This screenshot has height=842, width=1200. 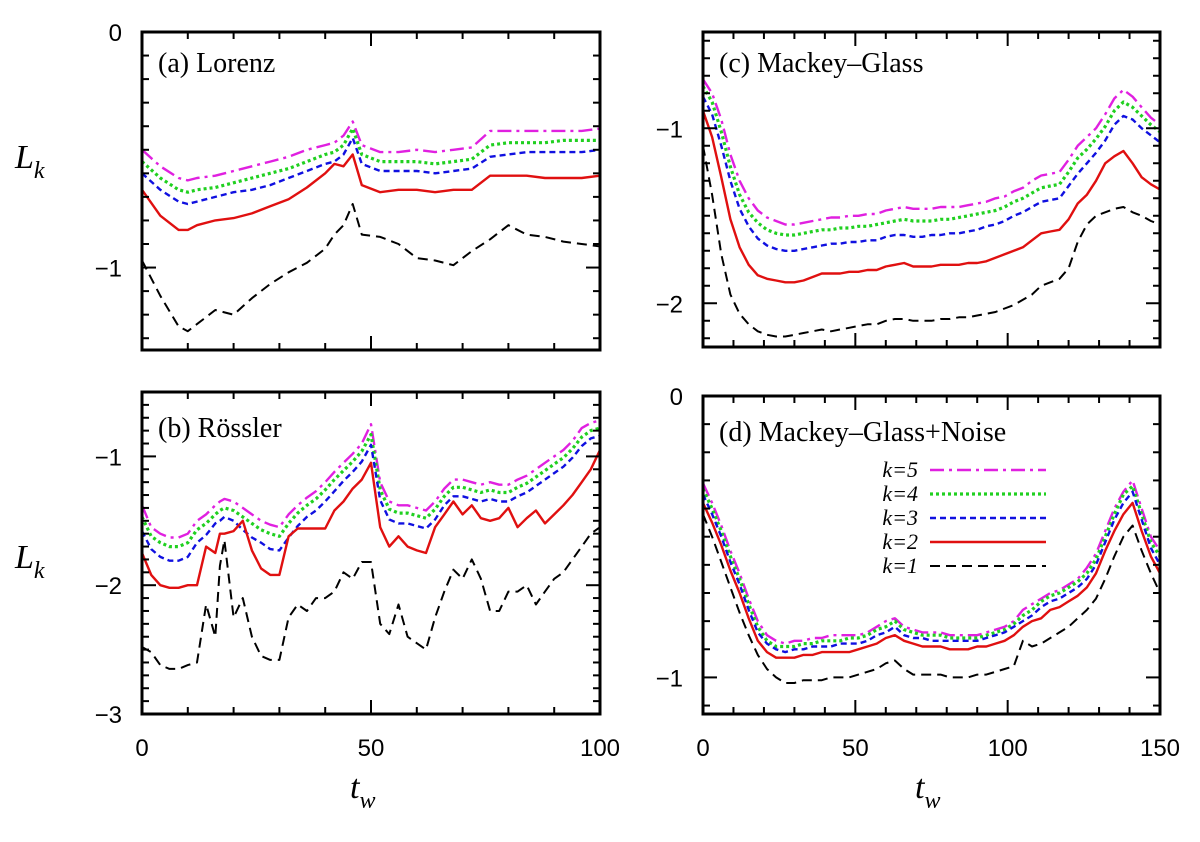 I want to click on series-line-k4-c, so click(x=931, y=161).